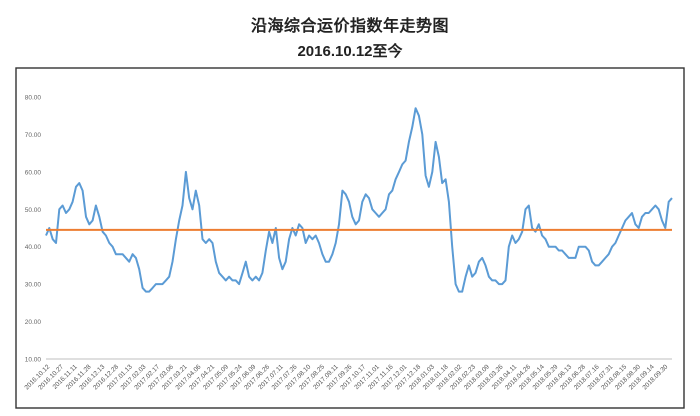  I want to click on y-tick-label: 60.00, so click(33, 172).